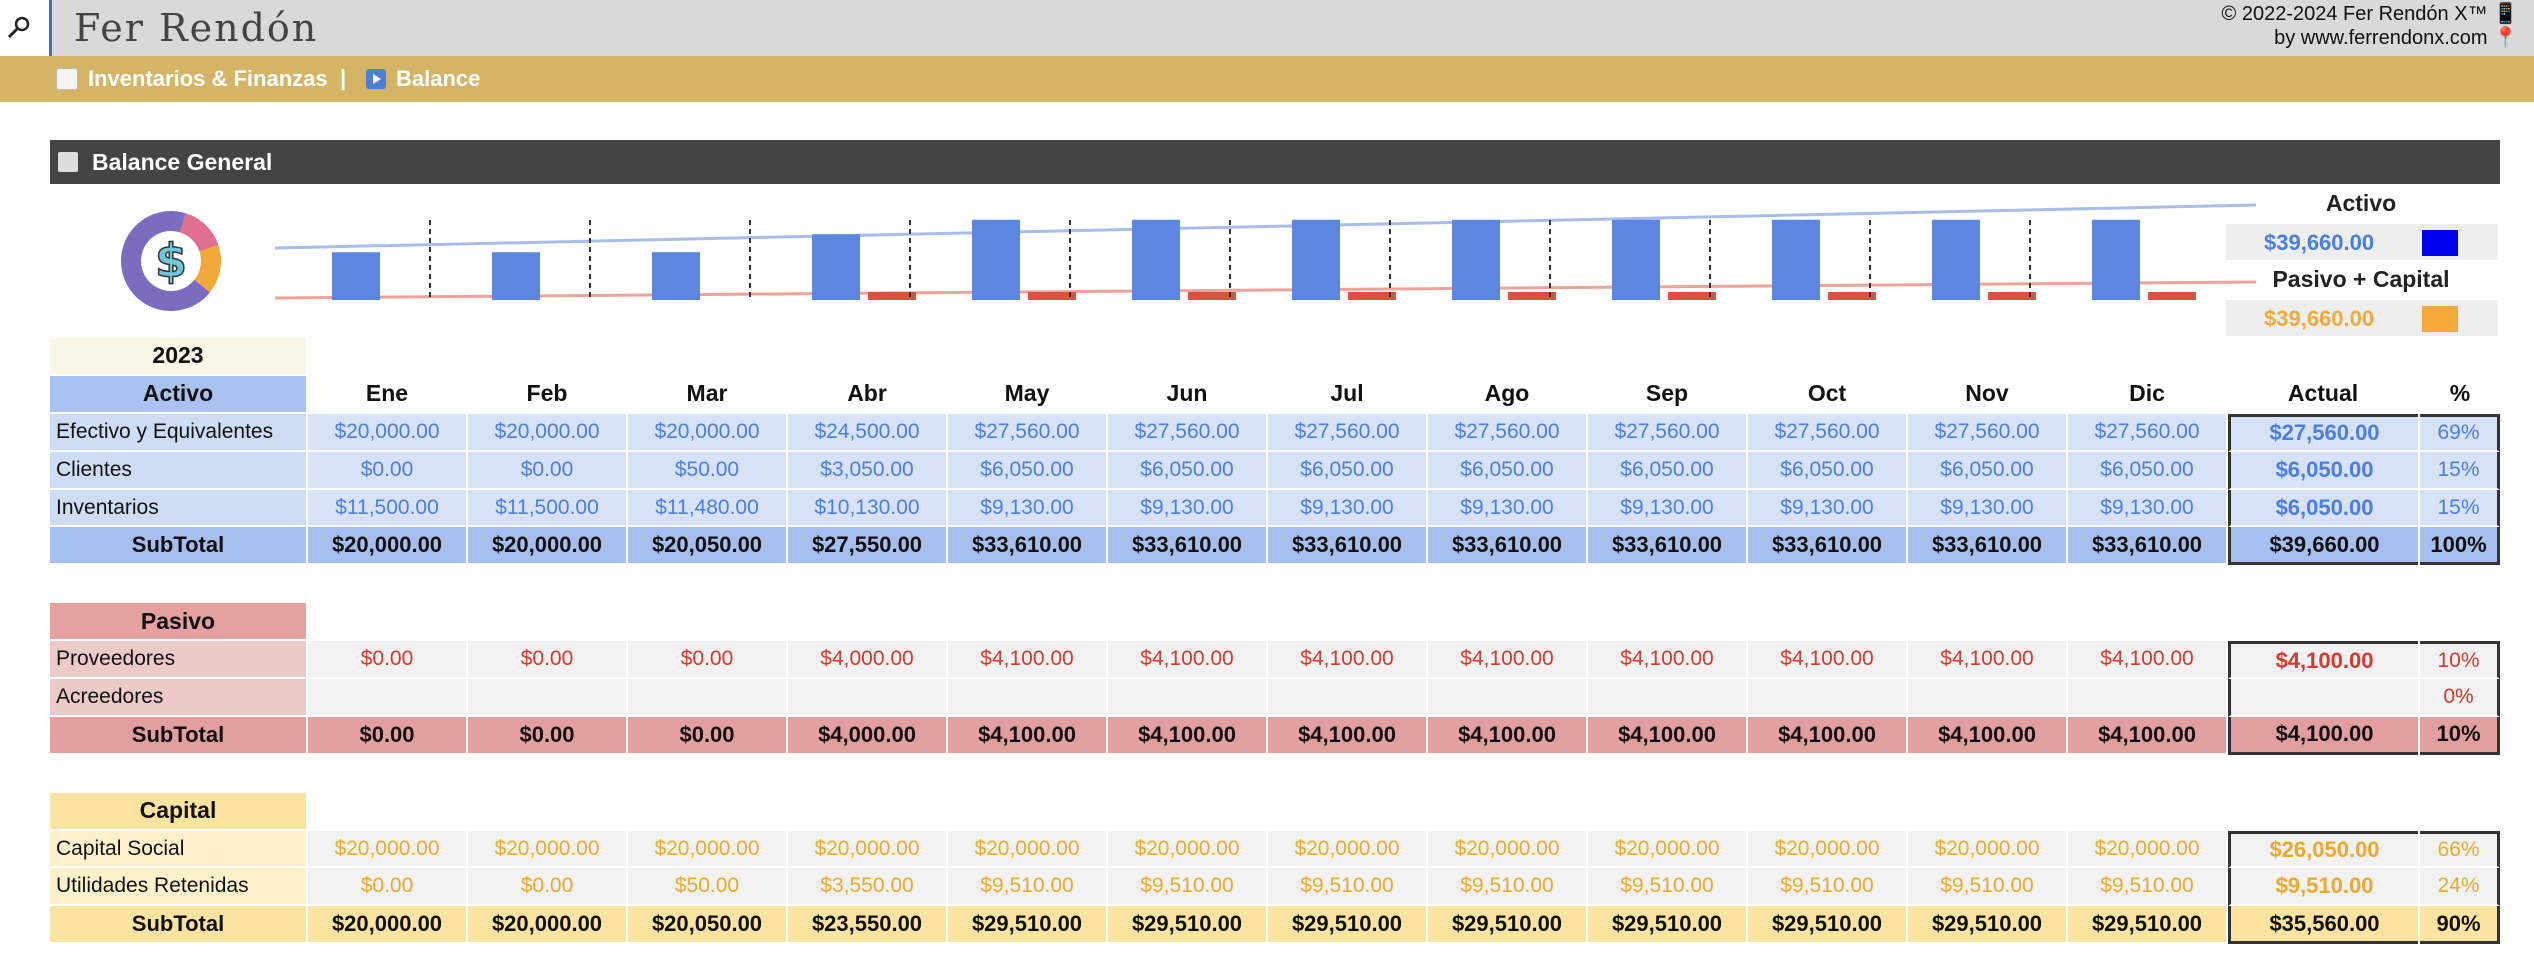 The width and height of the screenshot is (2534, 958). I want to click on dollar-icon: $, so click(171, 261).